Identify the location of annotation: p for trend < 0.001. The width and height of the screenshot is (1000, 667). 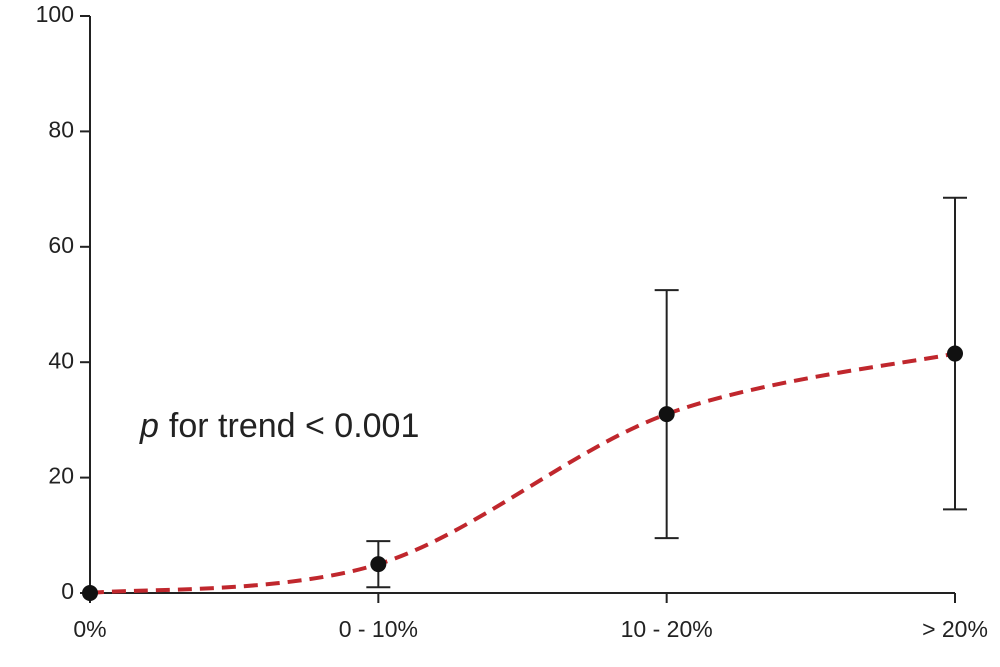
(279, 426).